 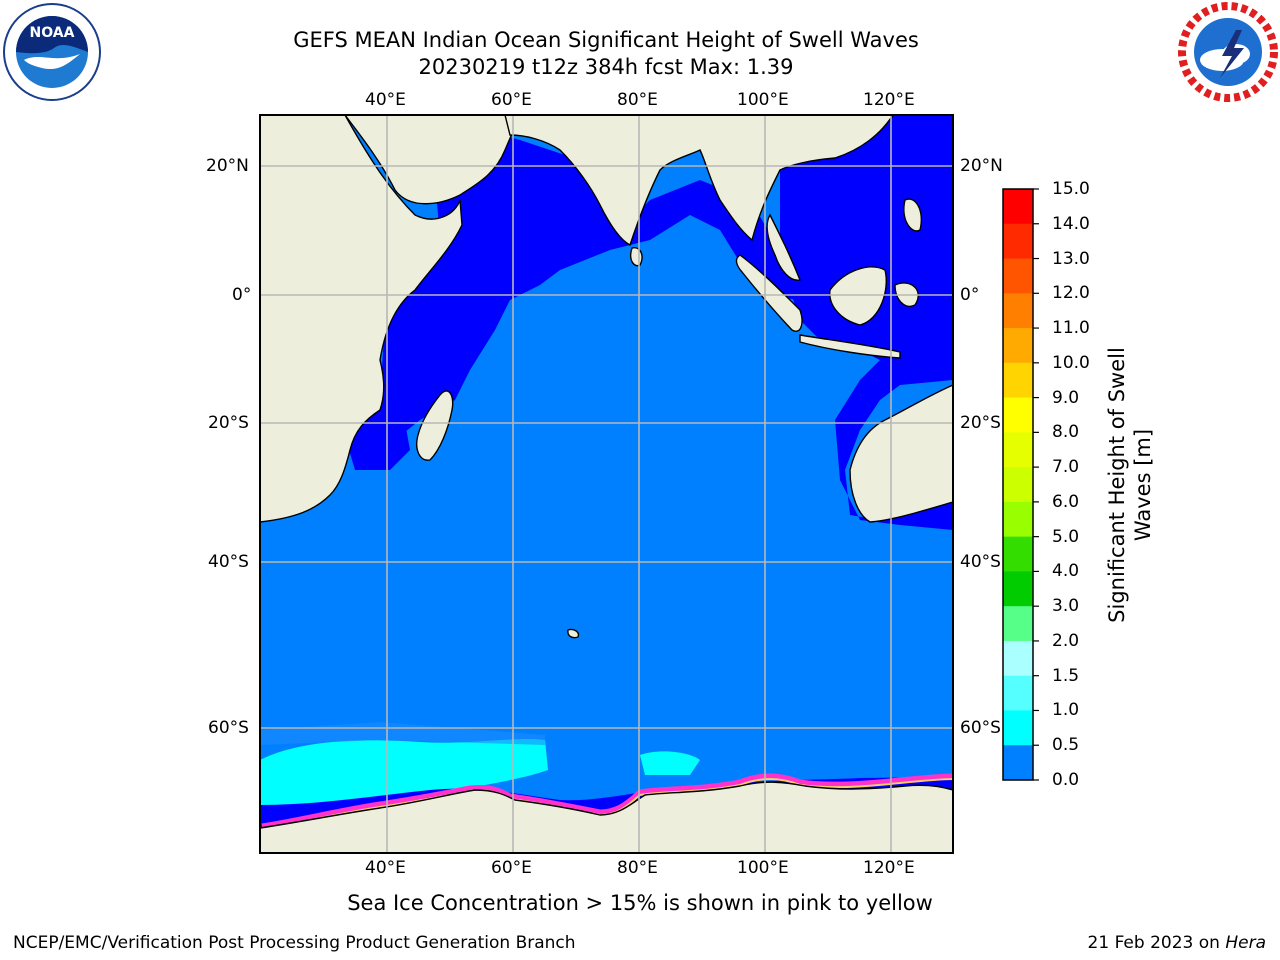 What do you see at coordinates (573, 633) in the screenshot?
I see `kerguelen-island` at bounding box center [573, 633].